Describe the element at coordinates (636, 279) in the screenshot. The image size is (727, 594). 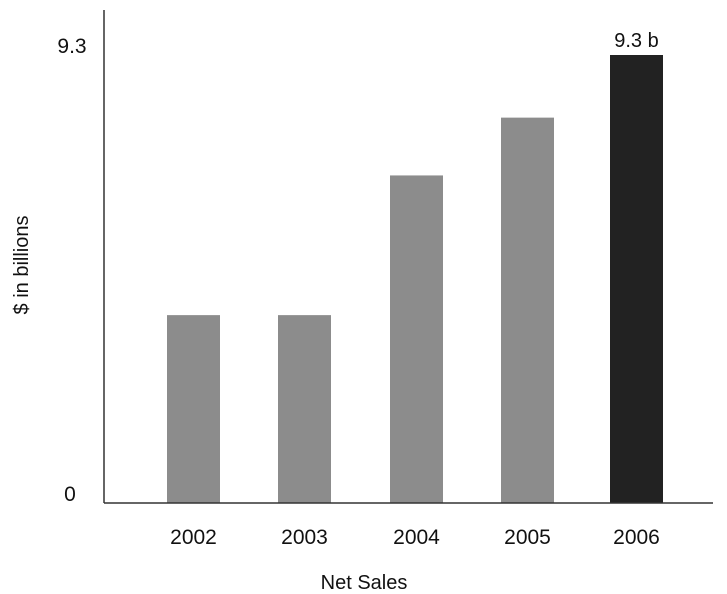
I see `bar-2006` at that location.